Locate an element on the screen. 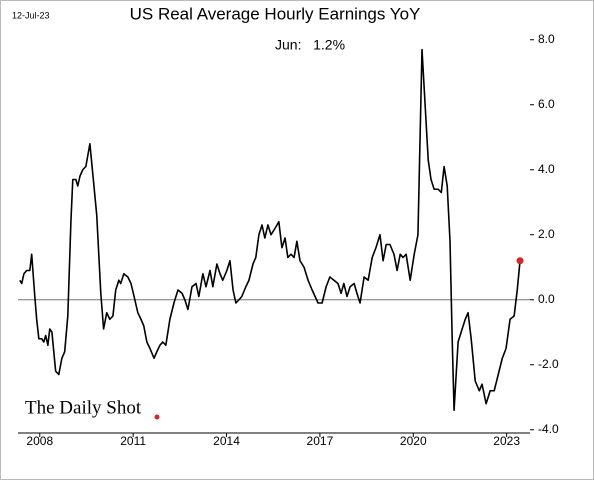 The width and height of the screenshot is (594, 480). source-logo: The Daily Shot is located at coordinates (83, 407).